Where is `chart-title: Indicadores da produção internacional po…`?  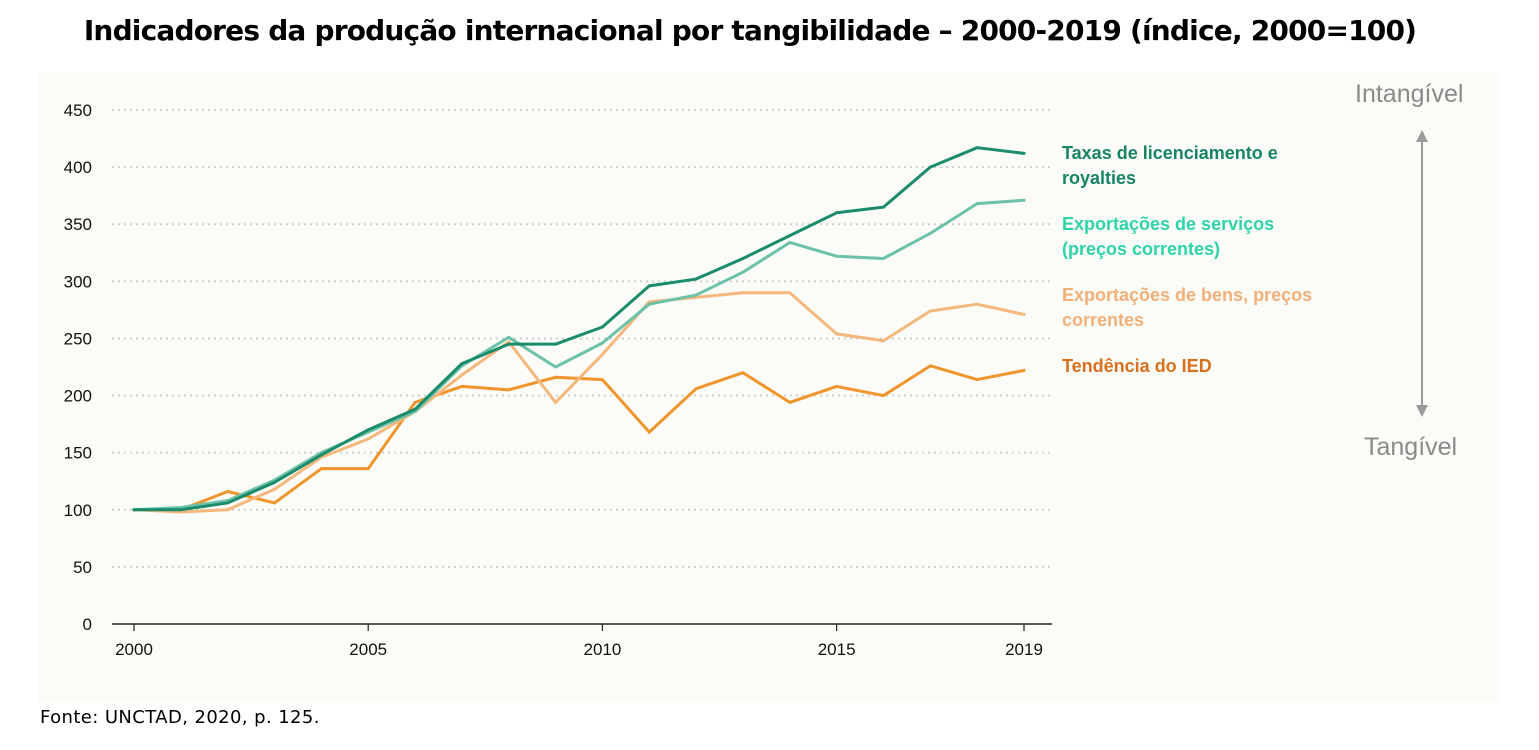 chart-title: Indicadores da produção internacional po… is located at coordinates (750, 30).